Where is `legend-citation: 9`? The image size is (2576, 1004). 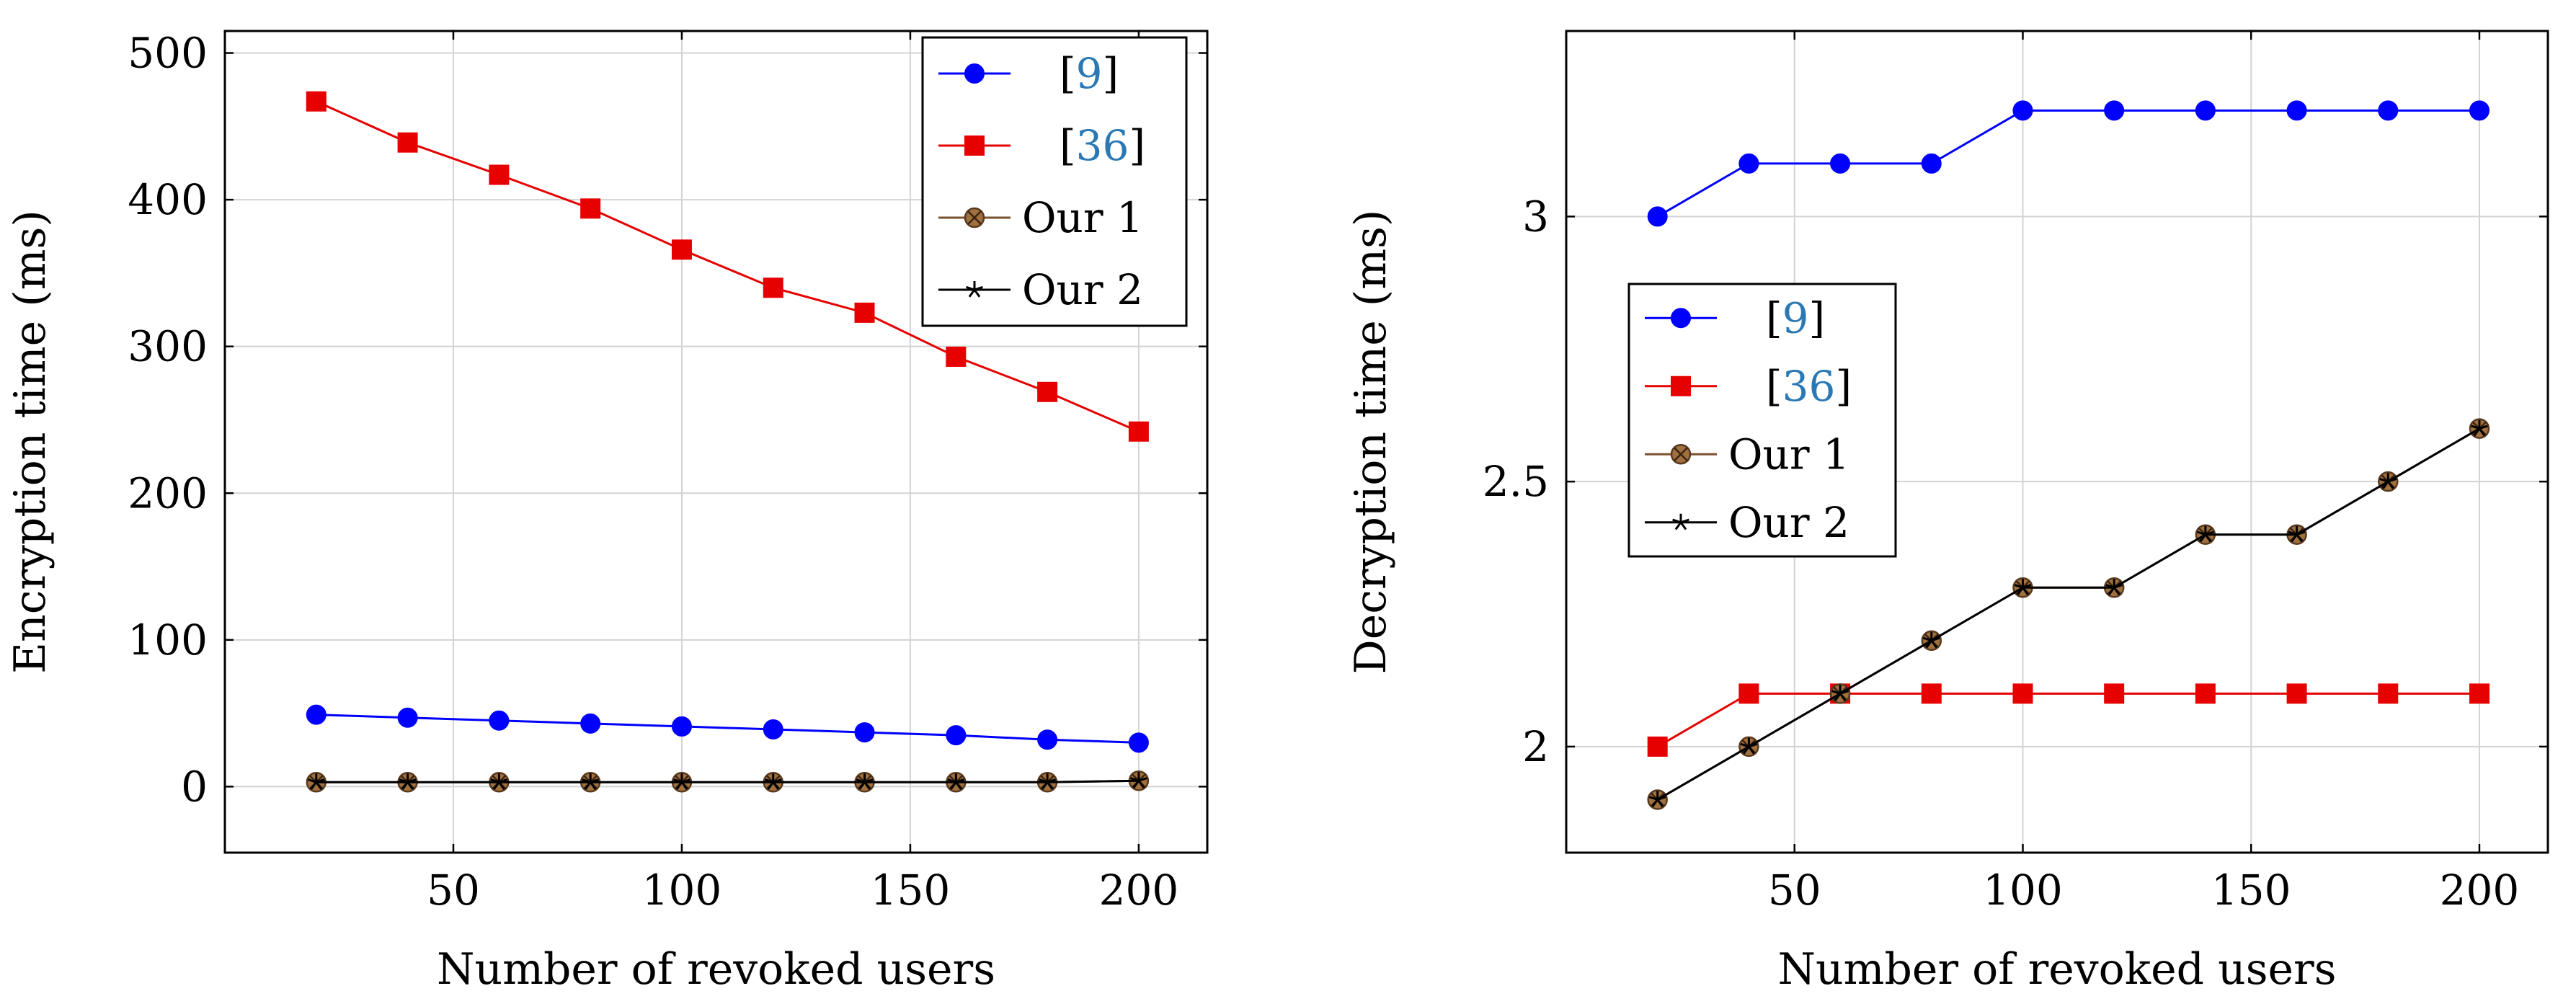
legend-citation: 9 is located at coordinates (1089, 73).